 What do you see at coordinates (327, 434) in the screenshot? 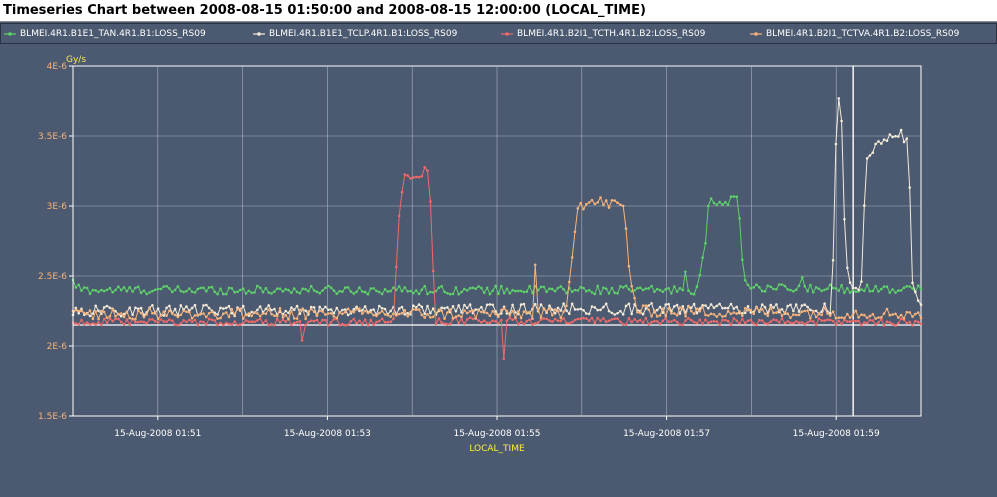
I see `x-tick-label: 15-Aug-2008 01:53` at bounding box center [327, 434].